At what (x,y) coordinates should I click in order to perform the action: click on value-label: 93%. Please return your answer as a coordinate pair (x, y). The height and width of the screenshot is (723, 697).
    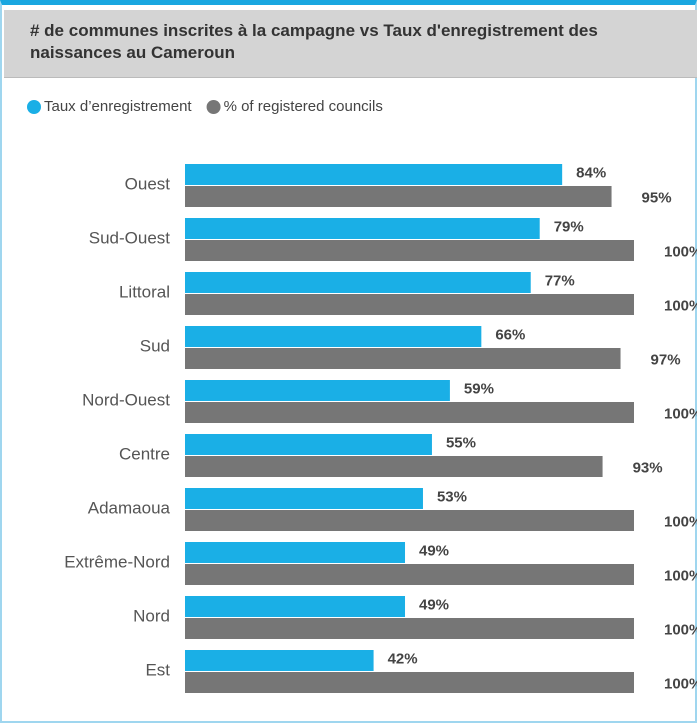
    Looking at the image, I should click on (648, 467).